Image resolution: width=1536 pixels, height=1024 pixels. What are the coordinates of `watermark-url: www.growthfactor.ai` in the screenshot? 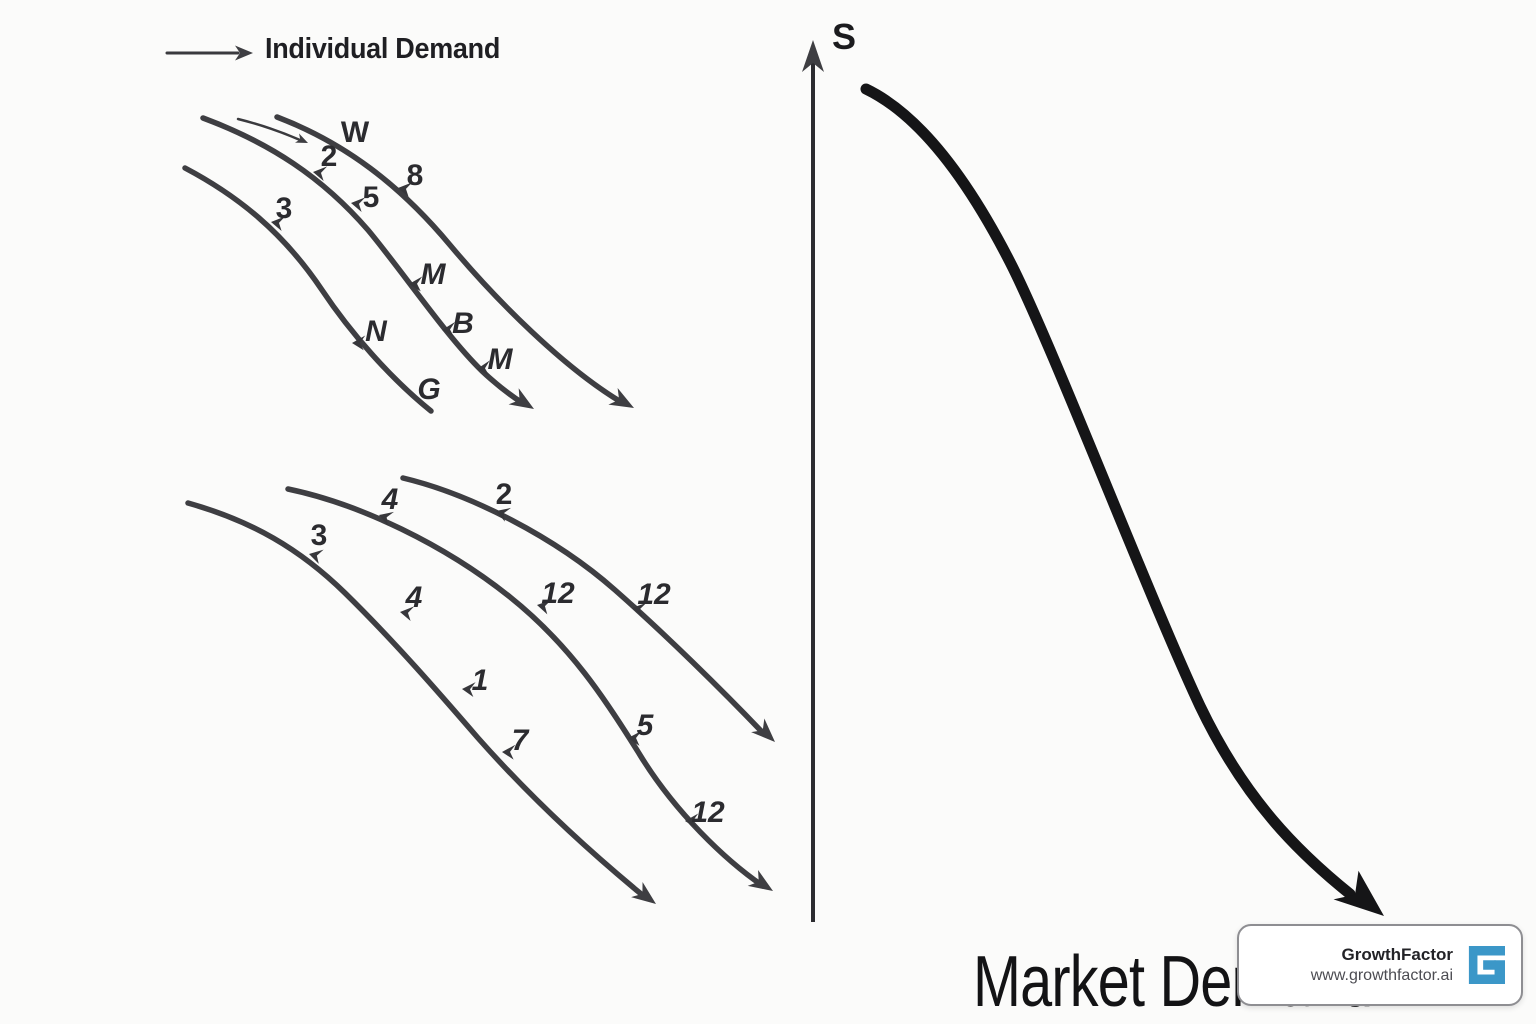 It's located at (1381, 975).